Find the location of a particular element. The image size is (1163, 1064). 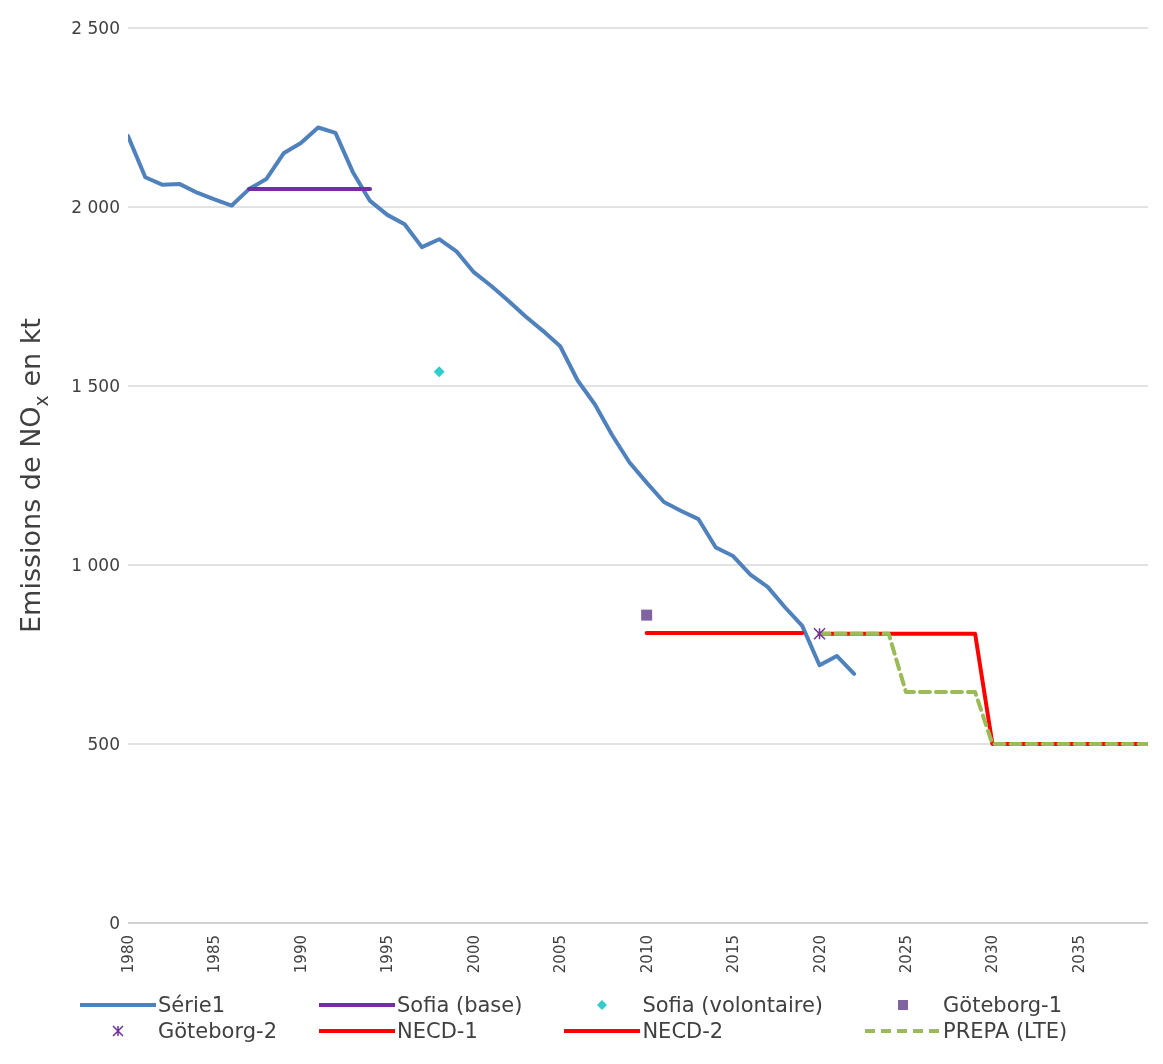

x-tick-label: 1980 is located at coordinates (128, 954).